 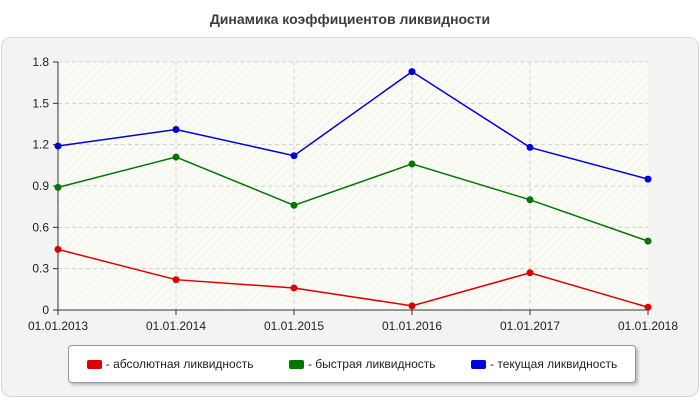 I want to click on legend-item-1: - быстрая ликвидность, so click(x=362, y=364).